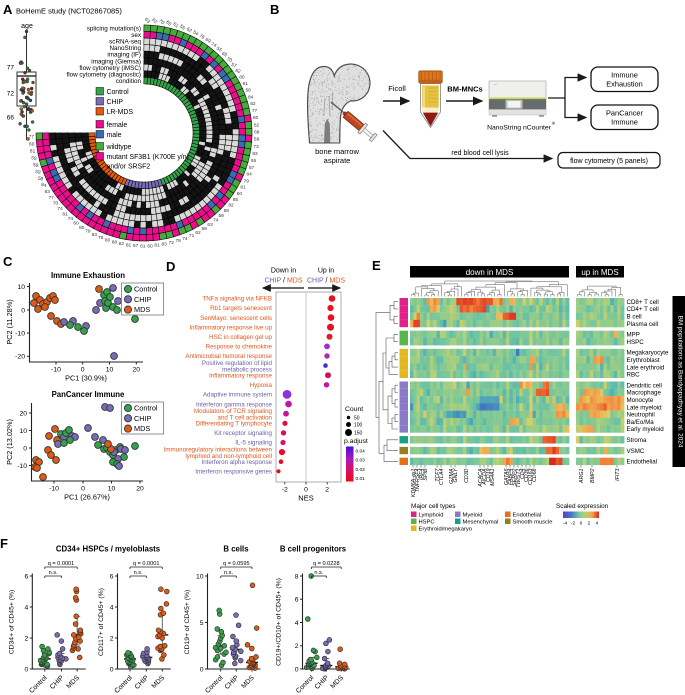 The image size is (685, 695). I want to click on svg-text: -20, so click(20, 357).